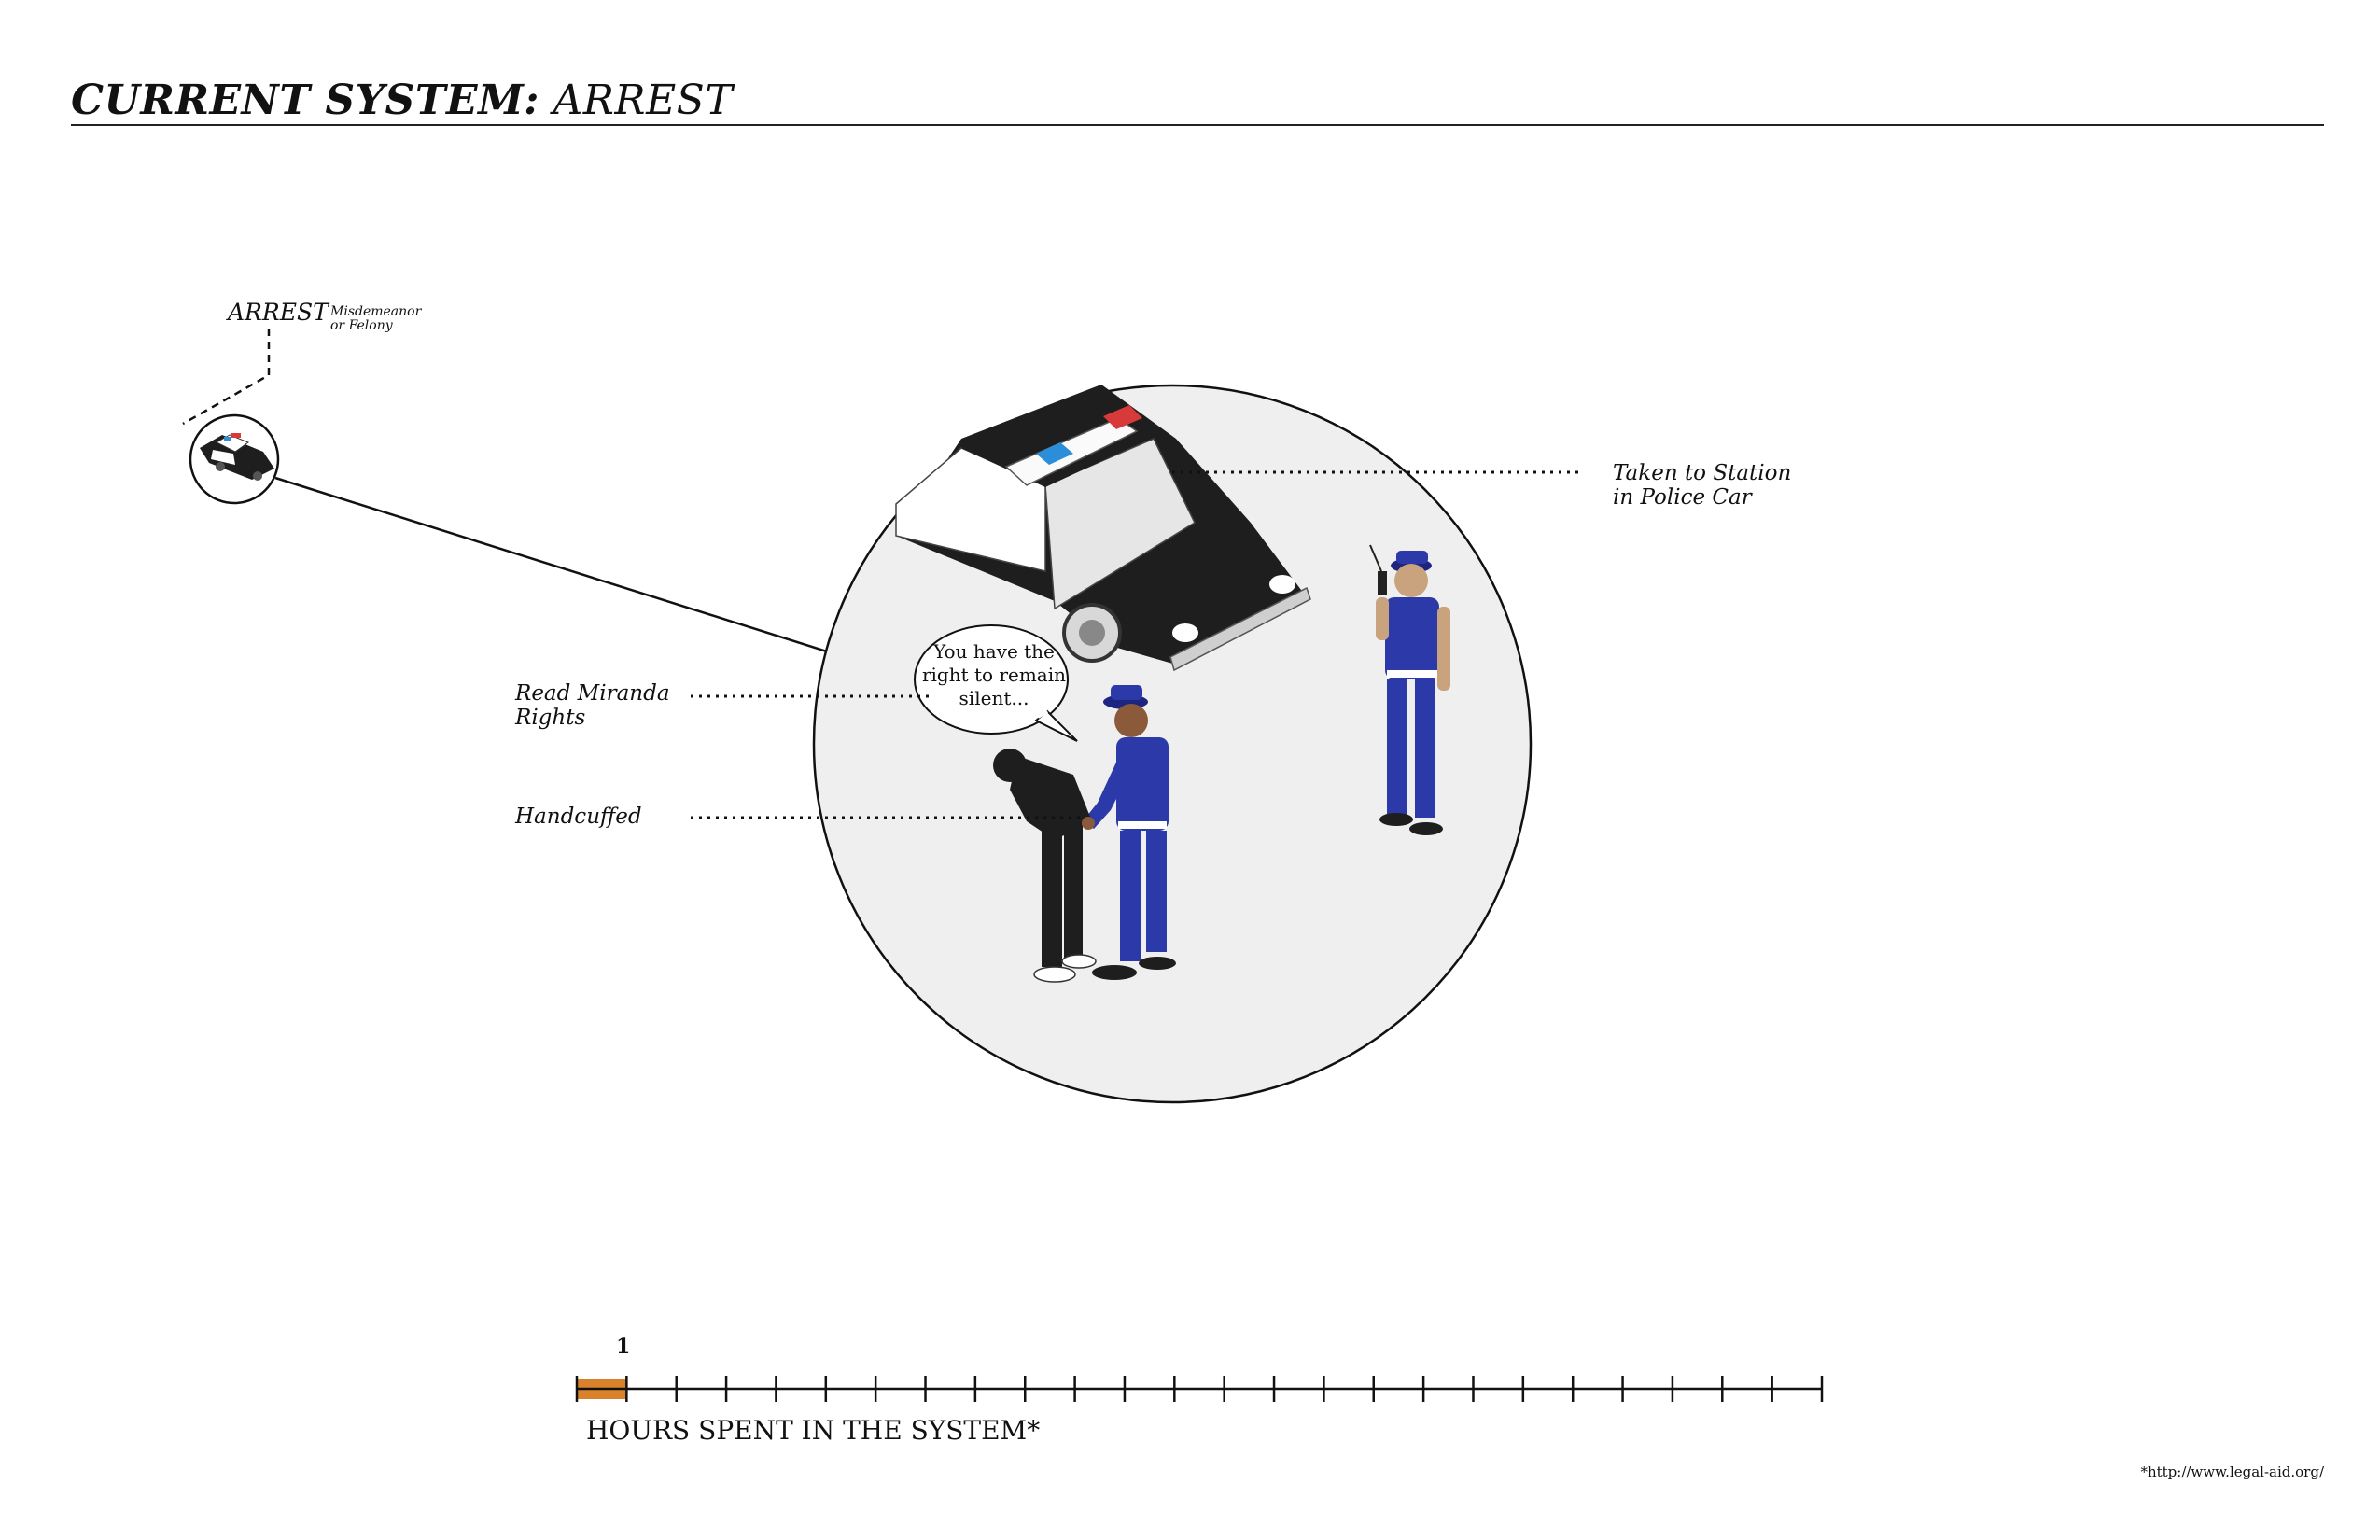 The width and height of the screenshot is (2380, 1540). Describe the element at coordinates (592, 693) in the screenshot. I see `callout-miranda-line1: Read Miranda` at that location.